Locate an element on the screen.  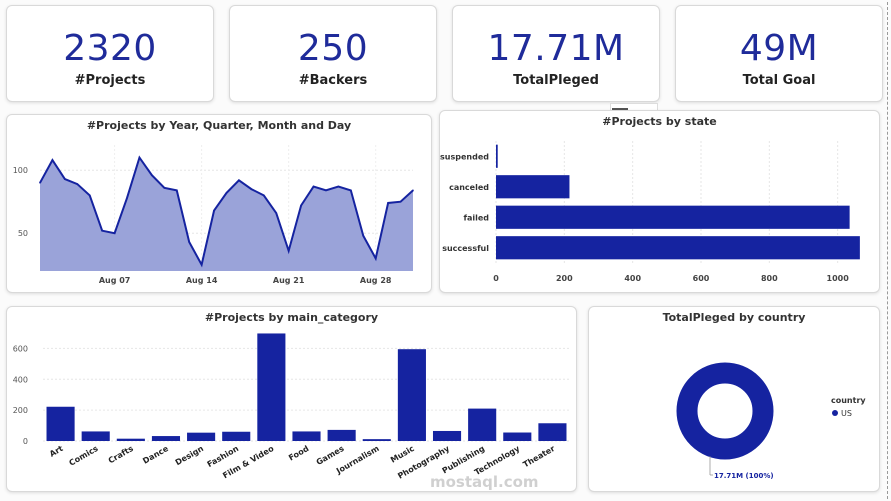
x-tick-label: 0 is located at coordinates (496, 278).